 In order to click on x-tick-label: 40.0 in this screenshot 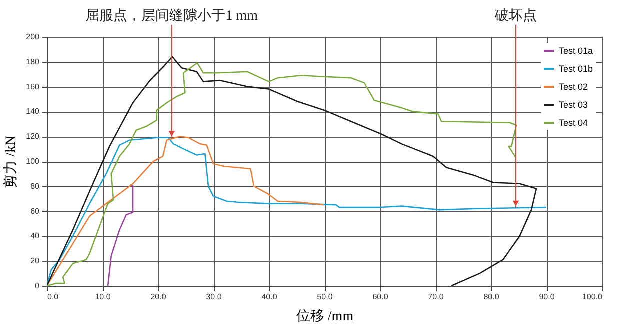, I will do `click(270, 297)`.